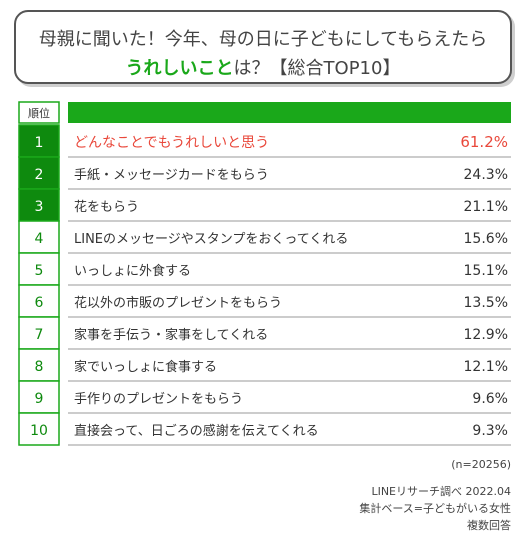 The width and height of the screenshot is (530, 543). Describe the element at coordinates (171, 175) in the screenshot. I see `item-label: 手紙・メッセージカードをもらう` at that location.